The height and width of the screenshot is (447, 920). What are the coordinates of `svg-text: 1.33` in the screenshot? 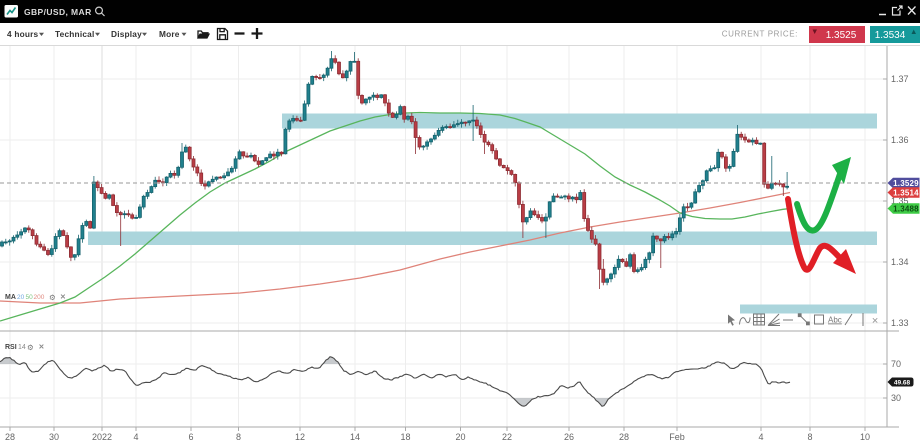 It's located at (900, 323).